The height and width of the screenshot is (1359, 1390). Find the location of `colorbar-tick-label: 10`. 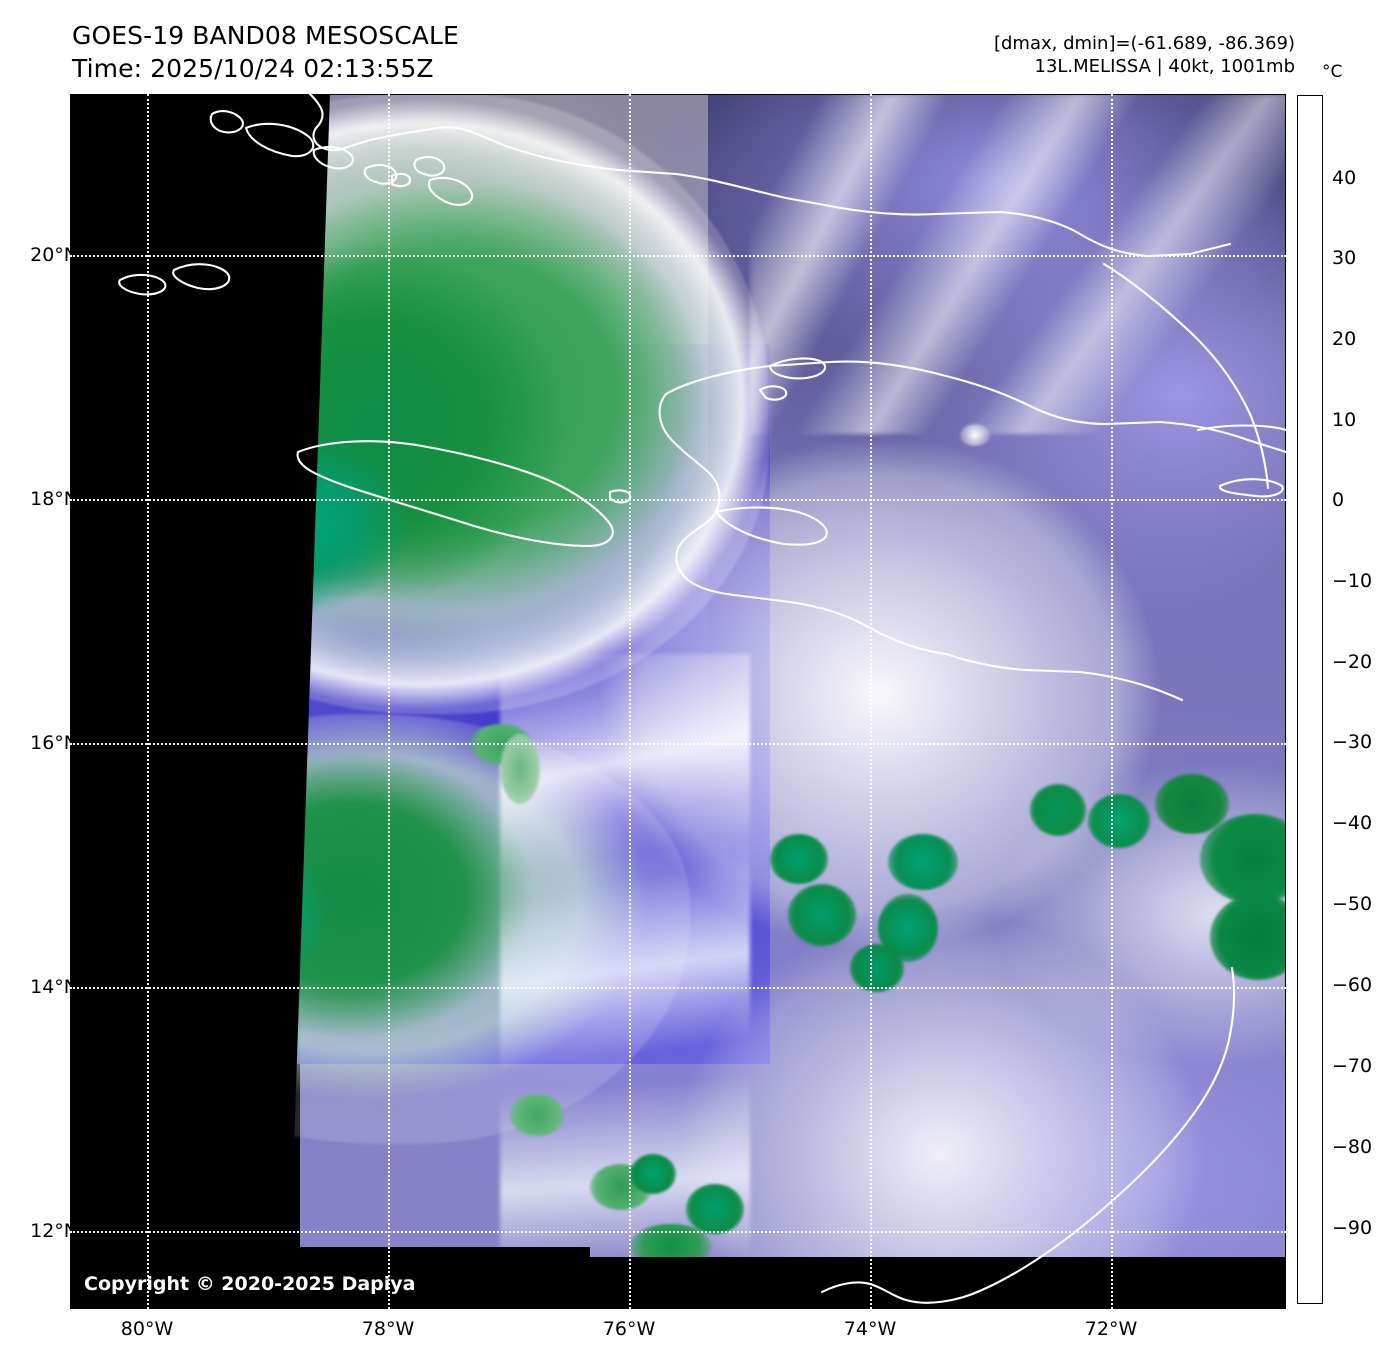

colorbar-tick-label: 10 is located at coordinates (1344, 420).